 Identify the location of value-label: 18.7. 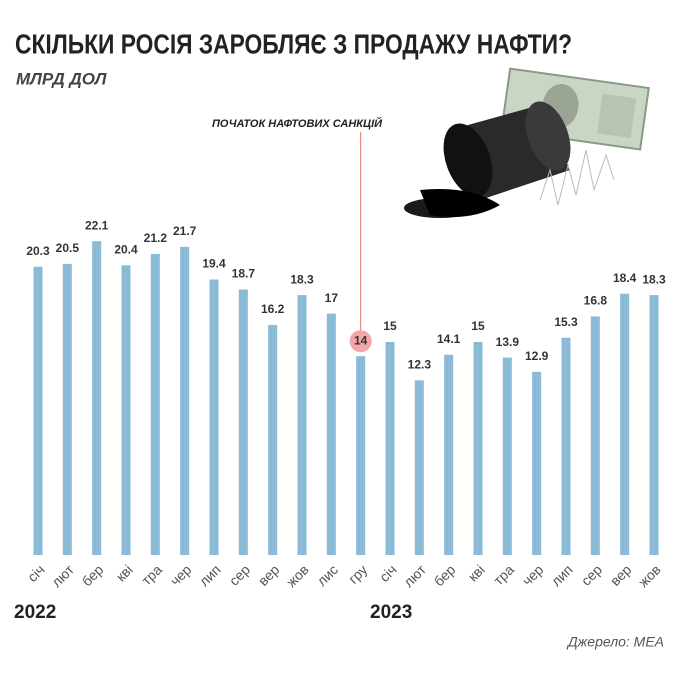
(244, 274).